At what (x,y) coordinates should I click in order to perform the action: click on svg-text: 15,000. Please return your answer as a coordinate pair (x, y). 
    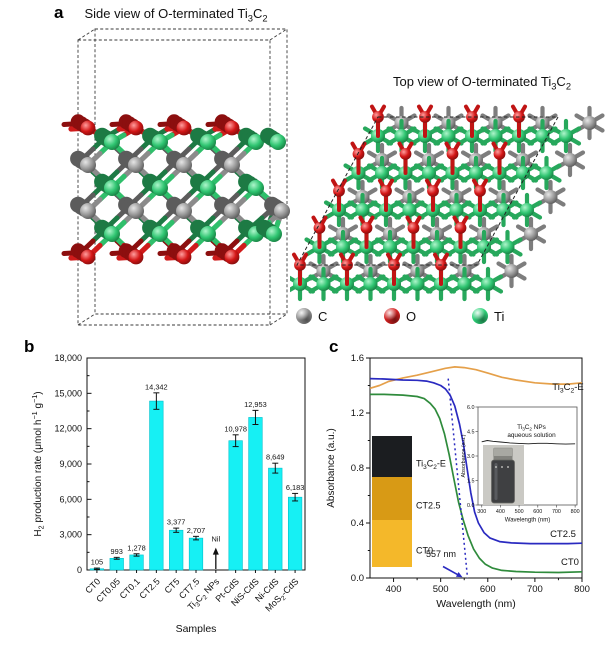
    Looking at the image, I should click on (68, 393).